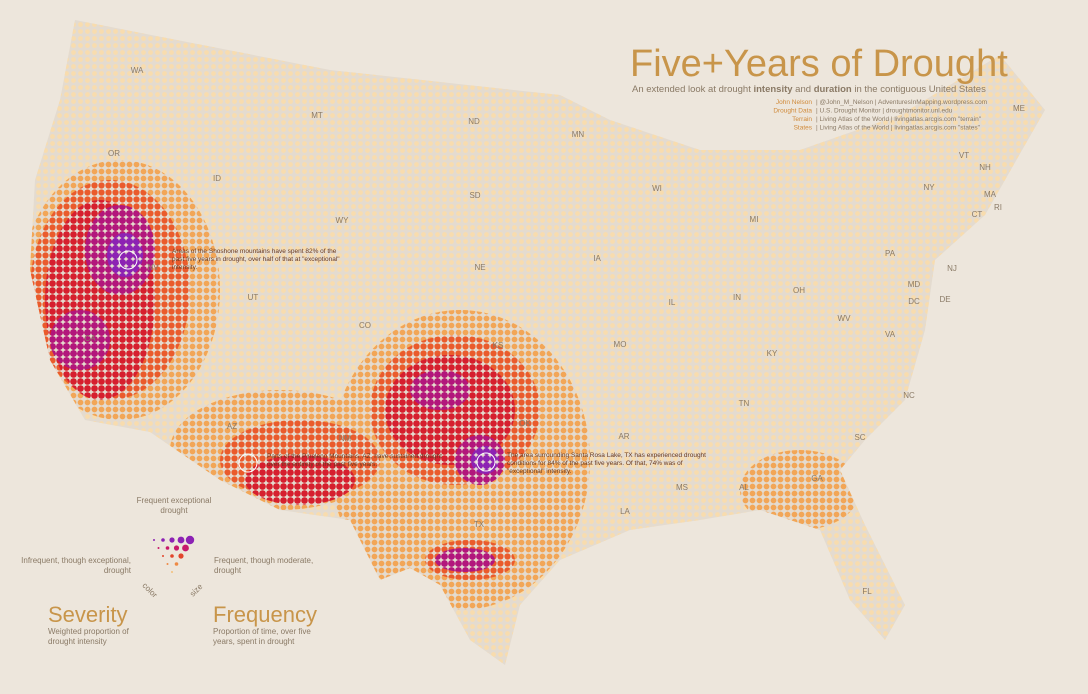 This screenshot has height=694, width=1088. I want to click on legend-glyph, so click(174, 554).